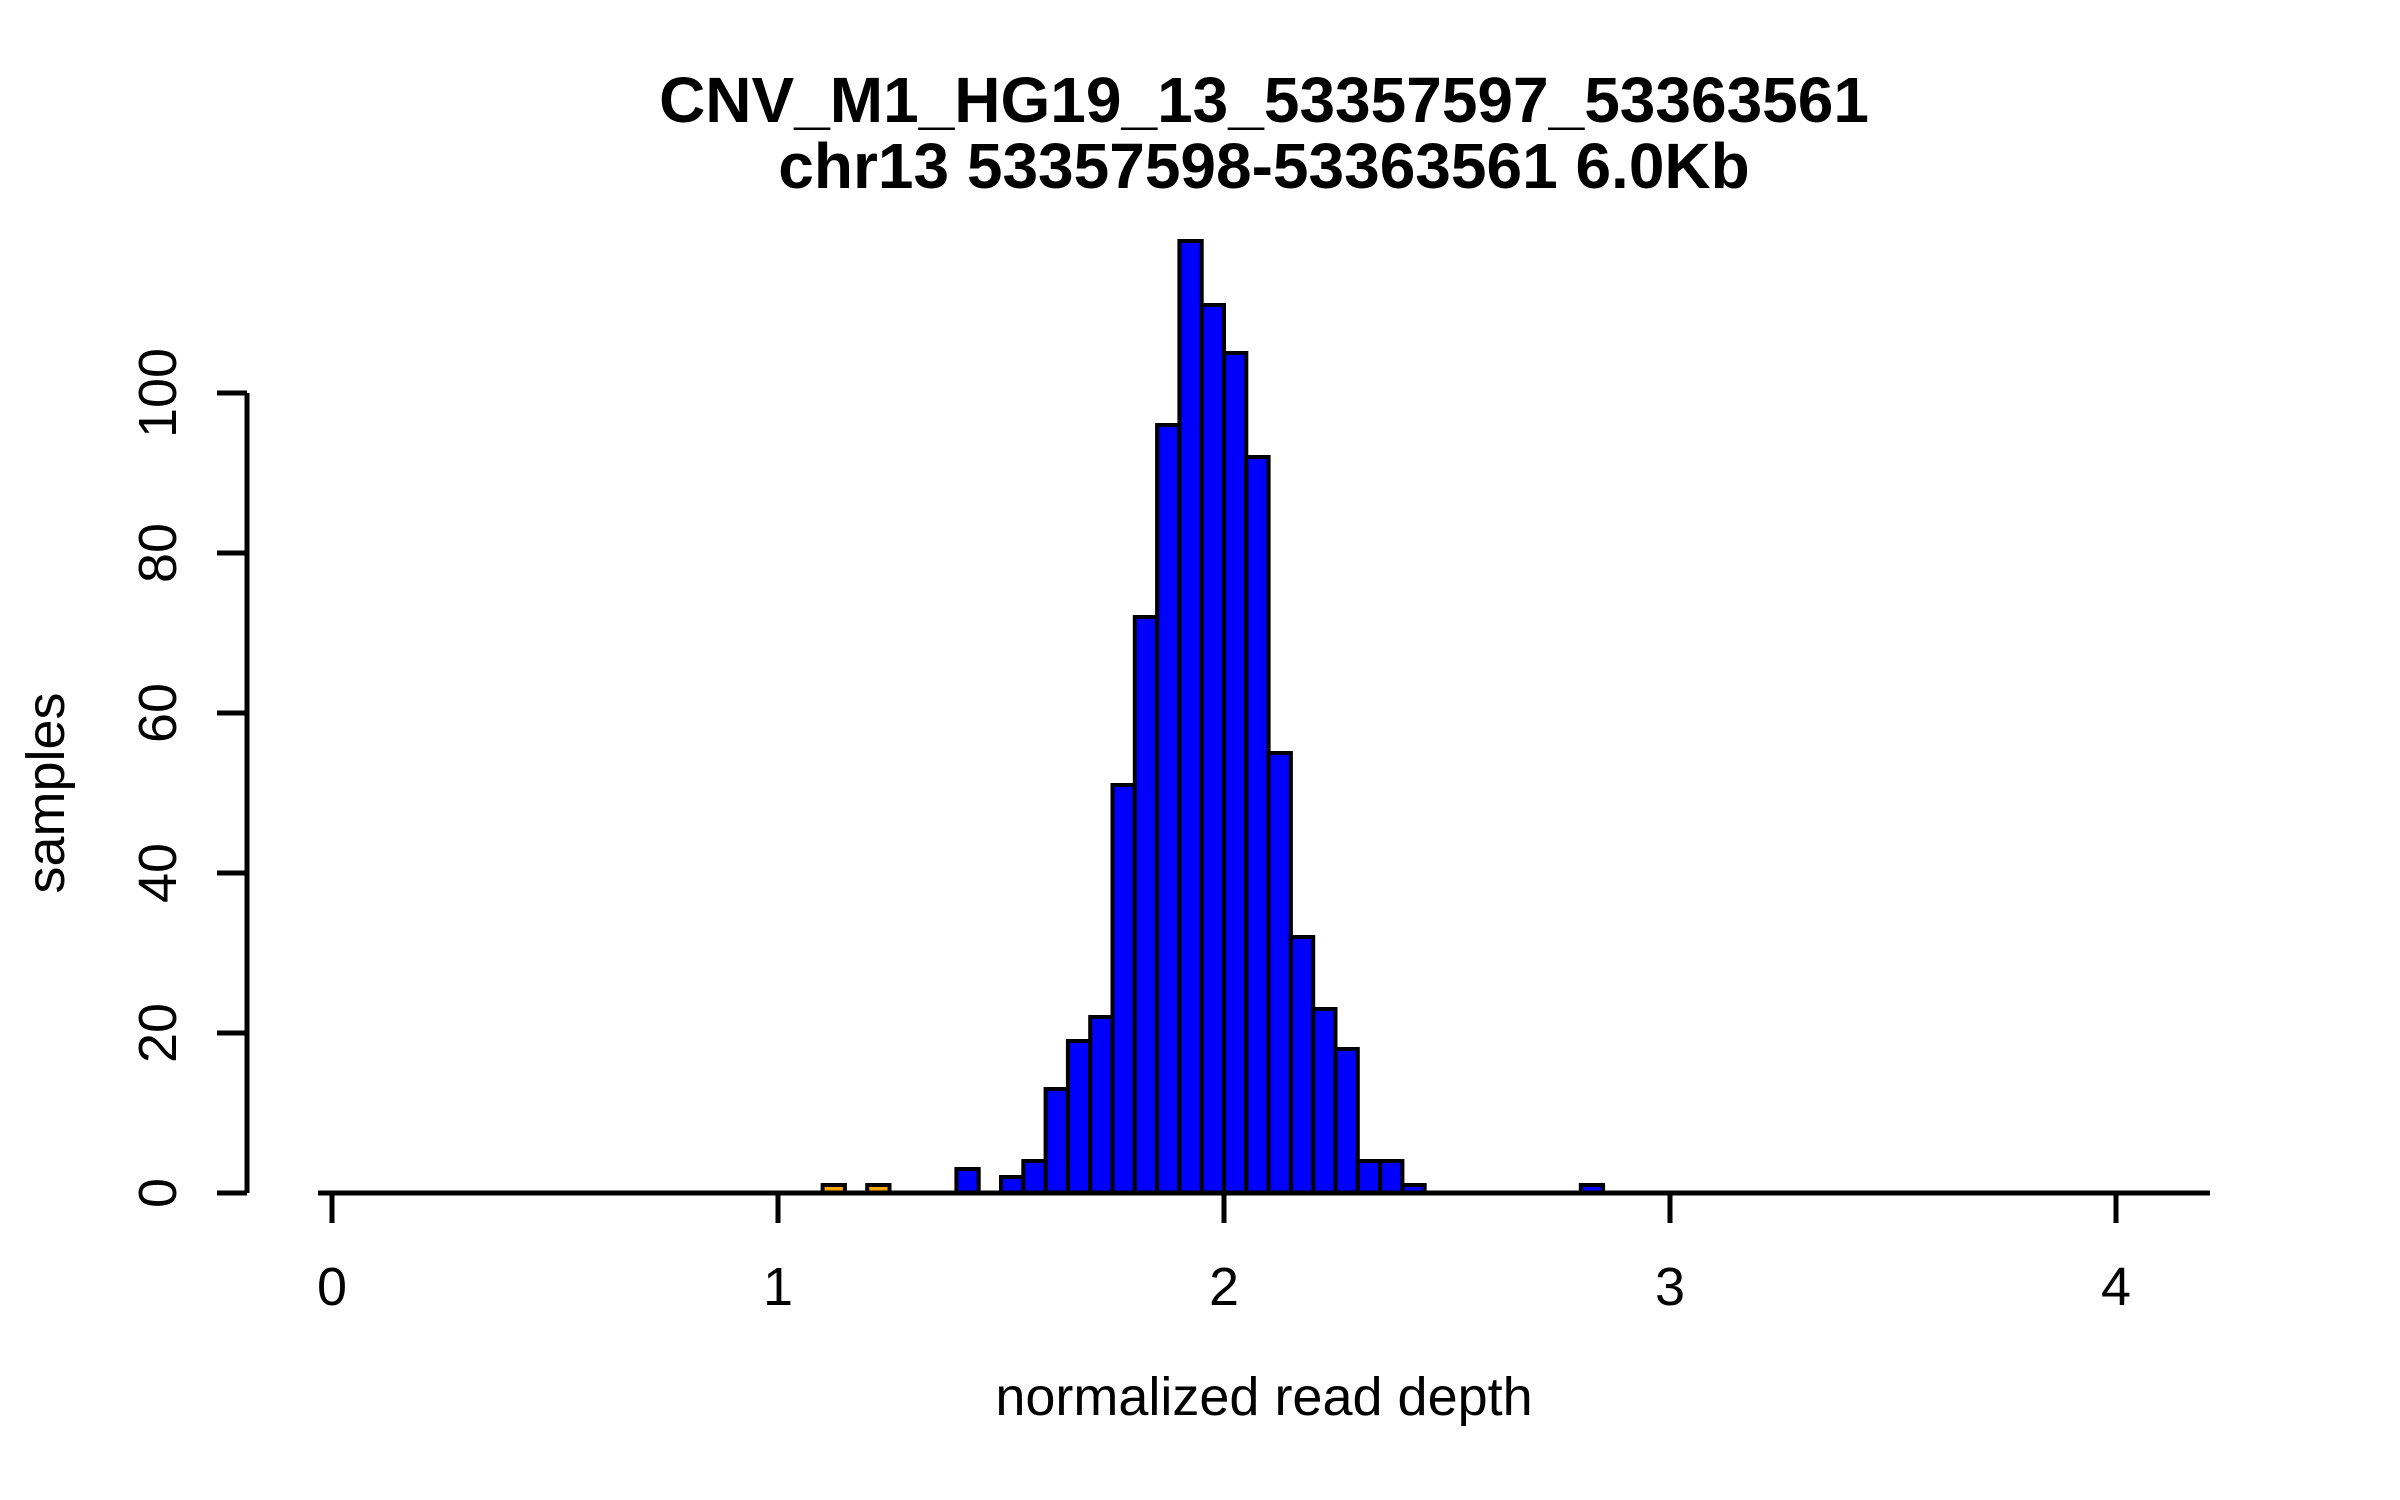  I want to click on x-axis-label: normalized read depth, so click(1263, 1397).